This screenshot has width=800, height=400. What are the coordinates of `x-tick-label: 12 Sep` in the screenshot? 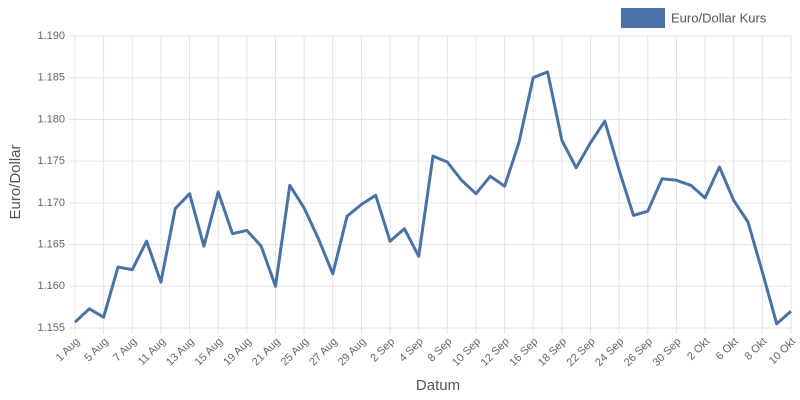 It's located at (495, 352).